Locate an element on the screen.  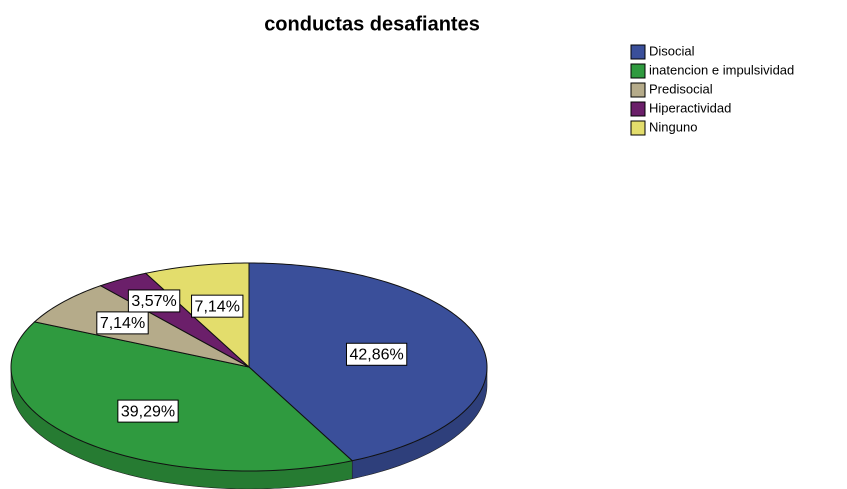
legend-label: Disocial is located at coordinates (672, 50).